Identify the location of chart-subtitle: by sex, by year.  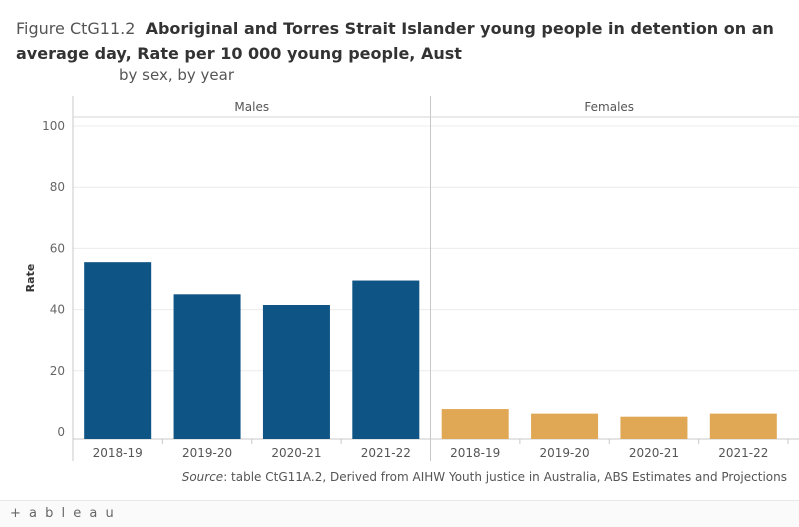
(176, 75).